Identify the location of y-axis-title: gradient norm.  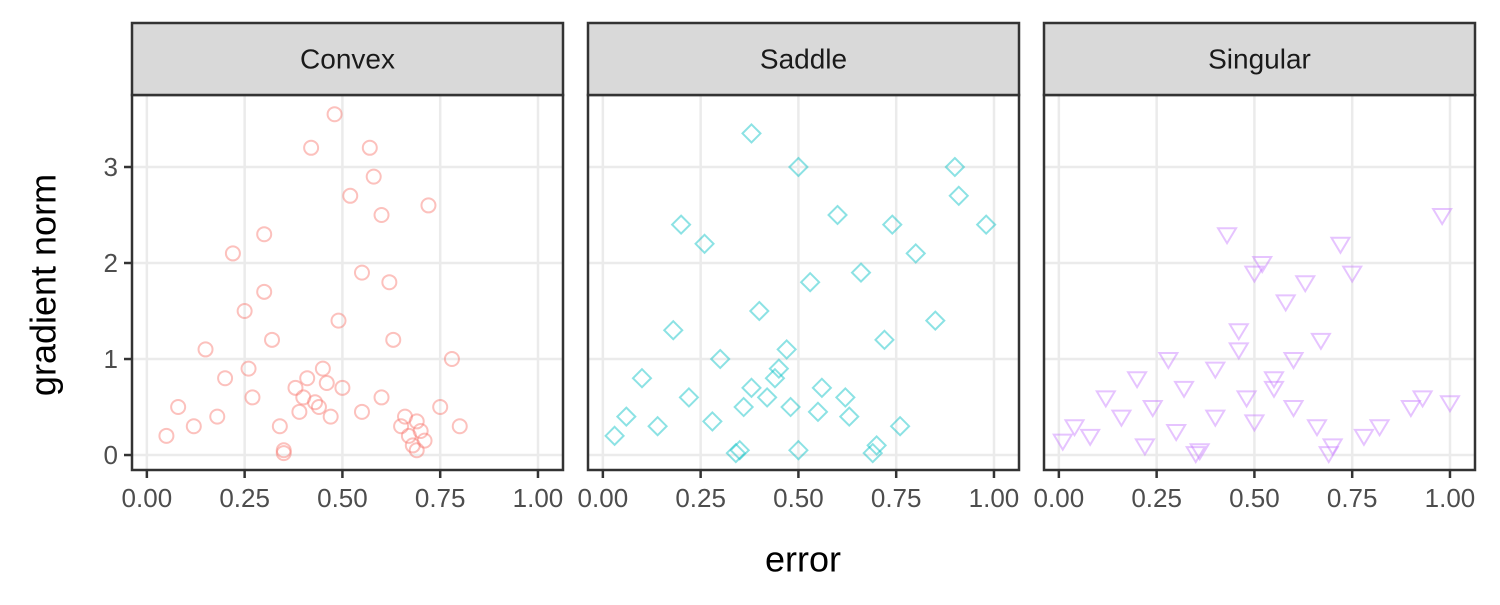
(43, 285).